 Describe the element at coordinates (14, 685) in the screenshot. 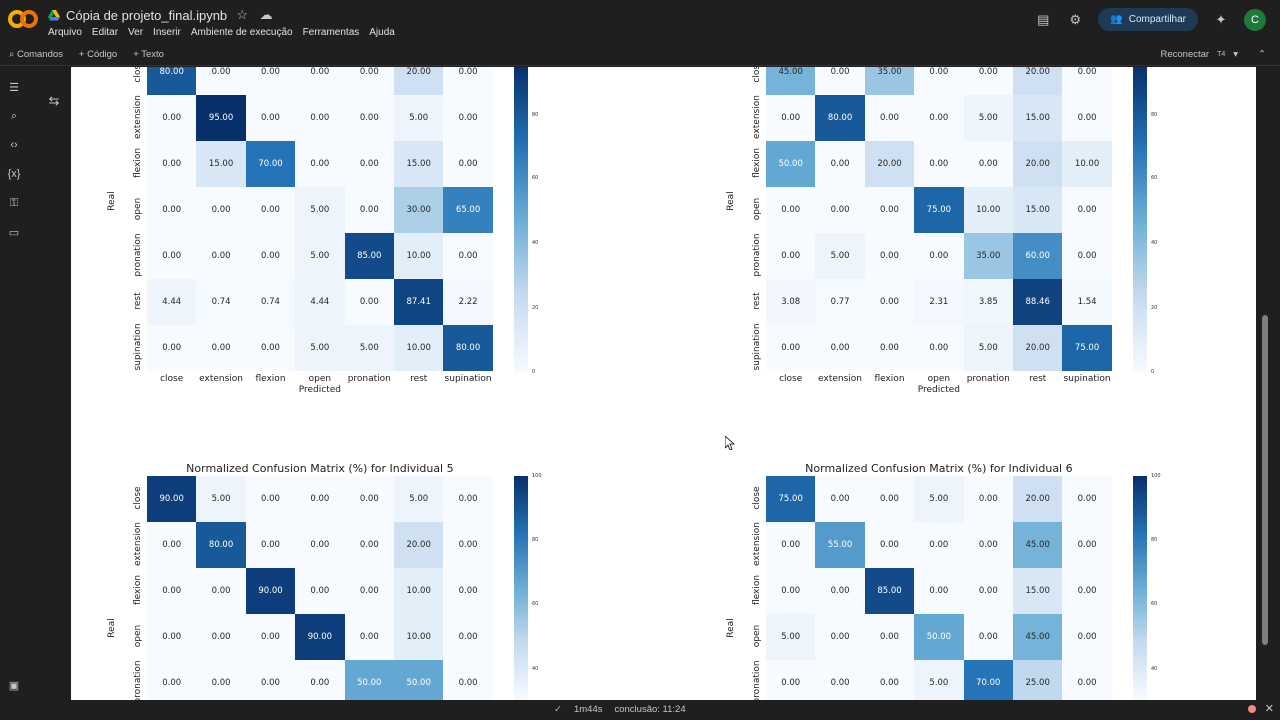

I see `terminal-icon: ▣` at that location.